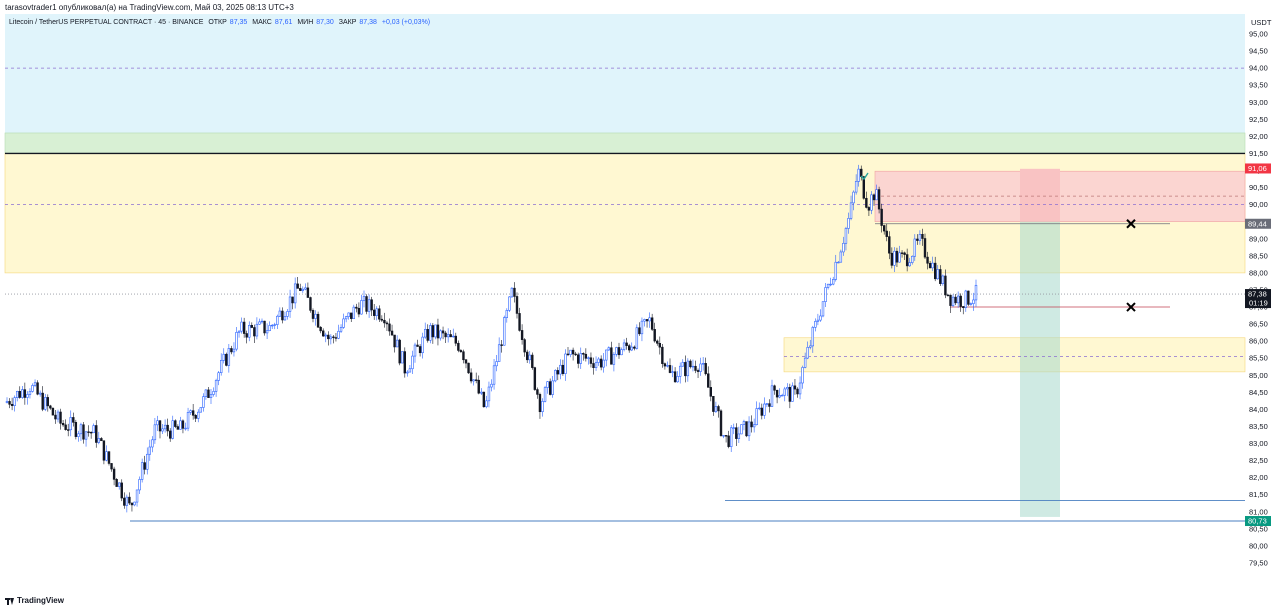 The height and width of the screenshot is (609, 1280). Describe the element at coordinates (1258, 460) in the screenshot. I see `price-tick-label: 82,50` at that location.